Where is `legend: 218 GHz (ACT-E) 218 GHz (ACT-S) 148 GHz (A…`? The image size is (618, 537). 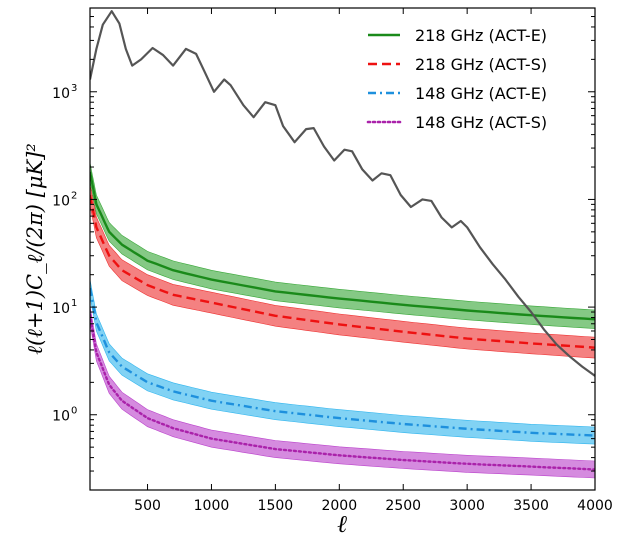 legend: 218 GHz (ACT-E) 218 GHz (ACT-S) 148 GHz (A… is located at coordinates (456, 79).